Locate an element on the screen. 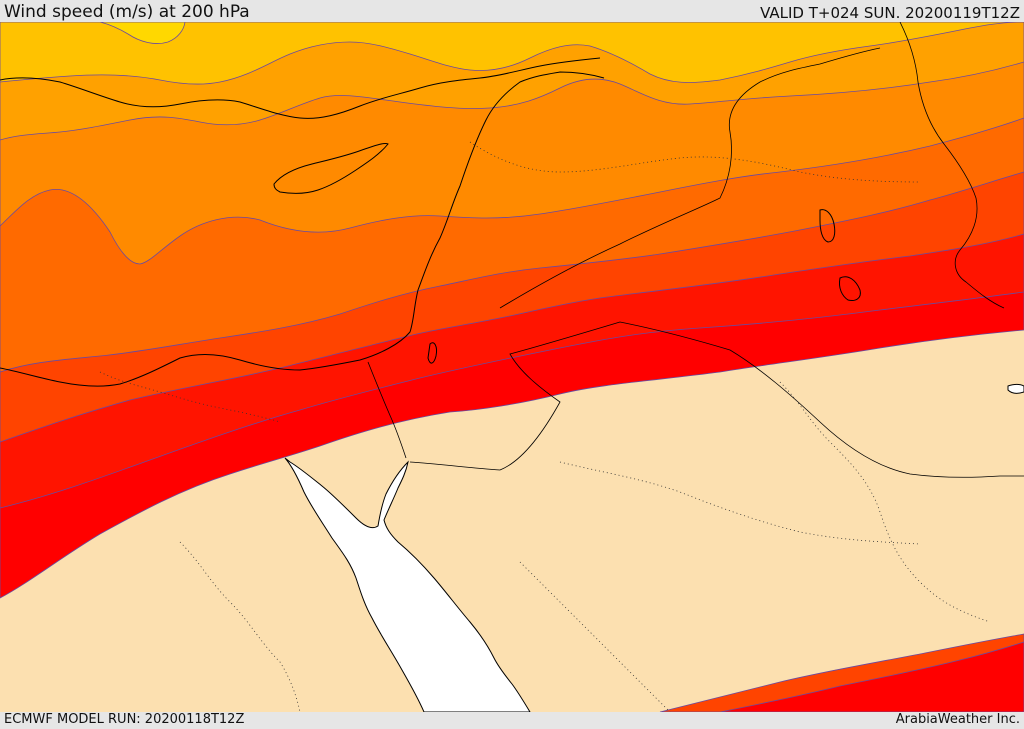  wind-band-southeast-deep-red is located at coordinates (871, 676).